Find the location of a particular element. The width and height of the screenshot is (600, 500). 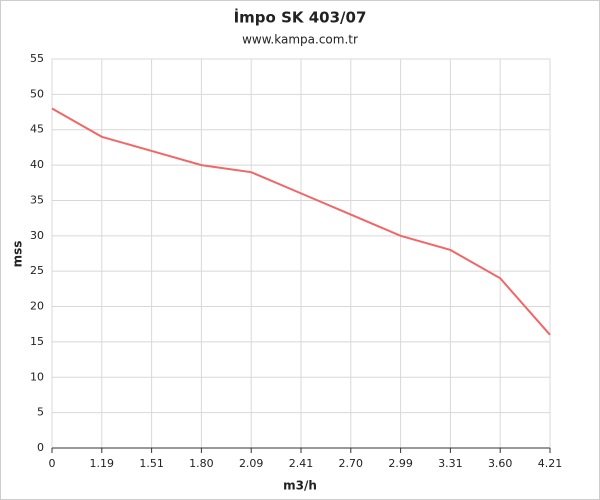

y-tick-label: 10 is located at coordinates (37, 376).